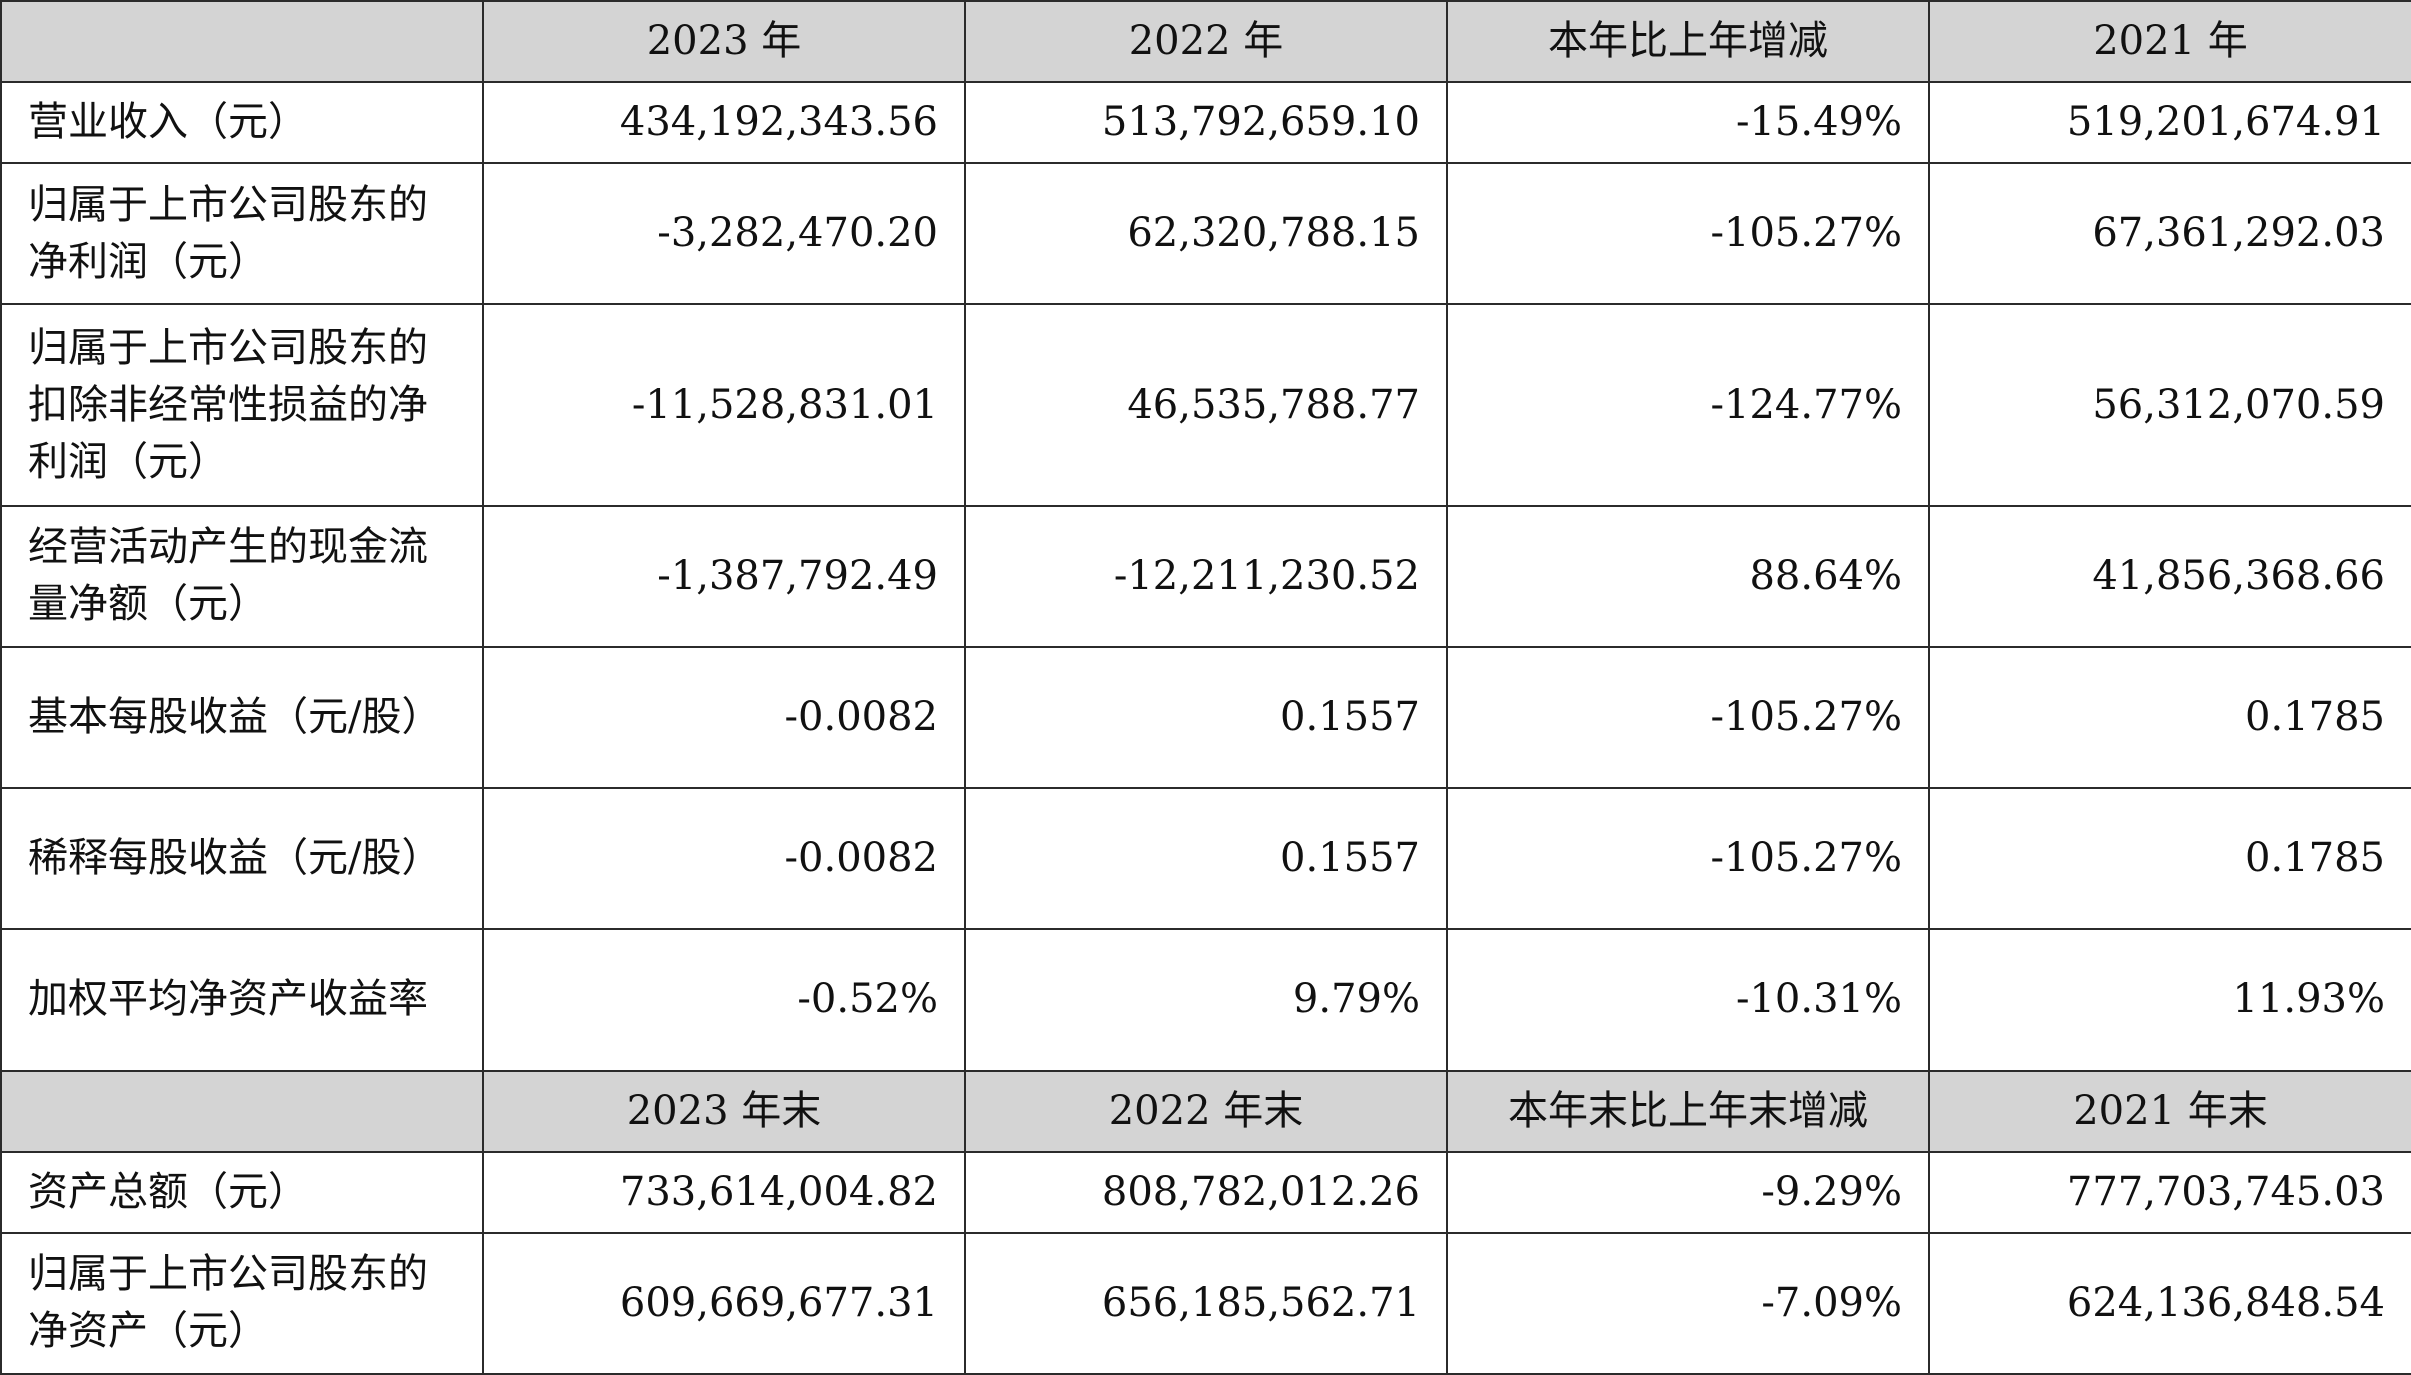  What do you see at coordinates (242, 234) in the screenshot?
I see `row-label: 归属于上市公司股东的净利润（元）` at bounding box center [242, 234].